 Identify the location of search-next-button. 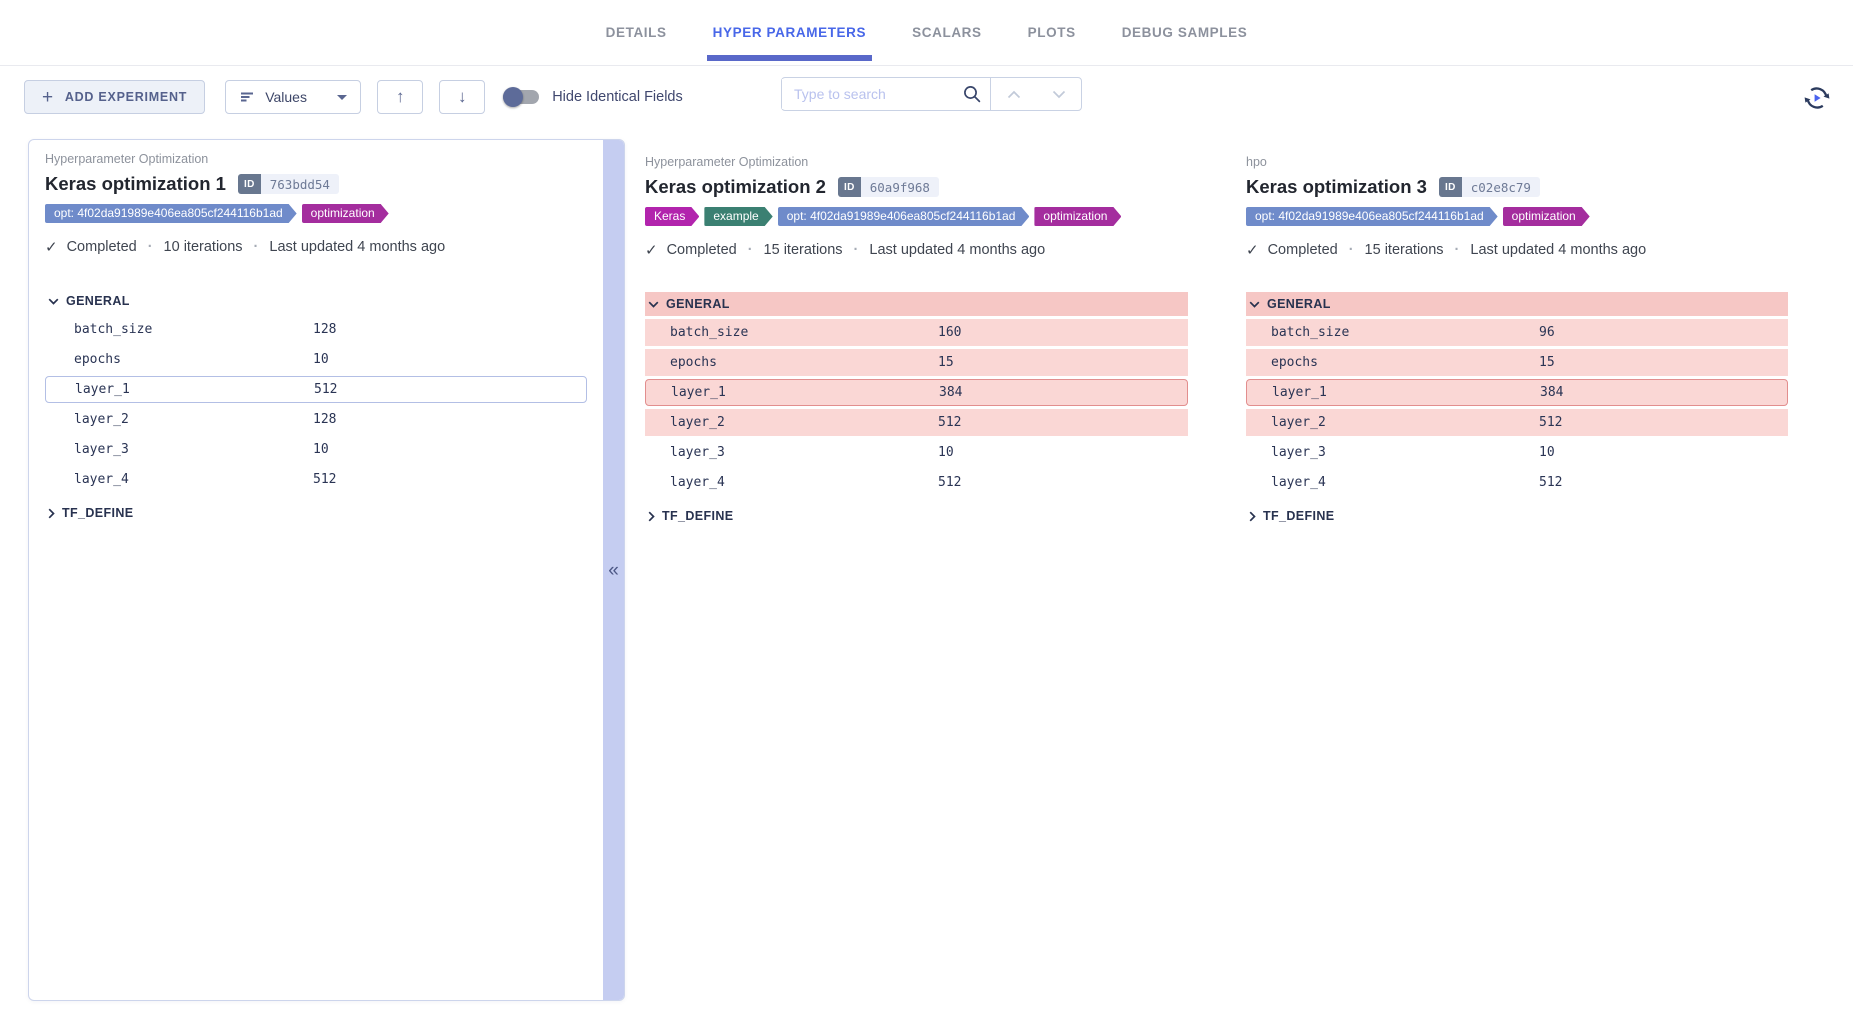
(1058, 94).